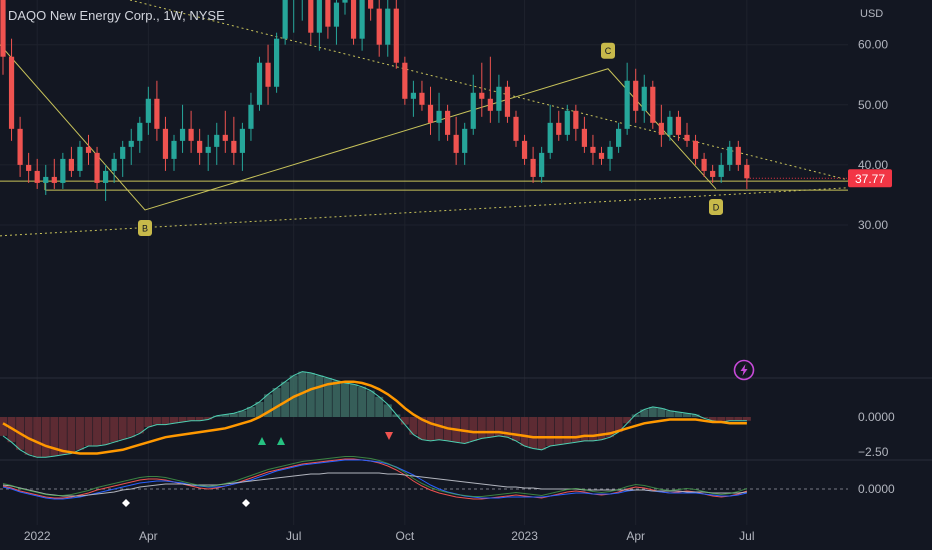  What do you see at coordinates (145, 227) in the screenshot?
I see `pattern-point-badge` at bounding box center [145, 227].